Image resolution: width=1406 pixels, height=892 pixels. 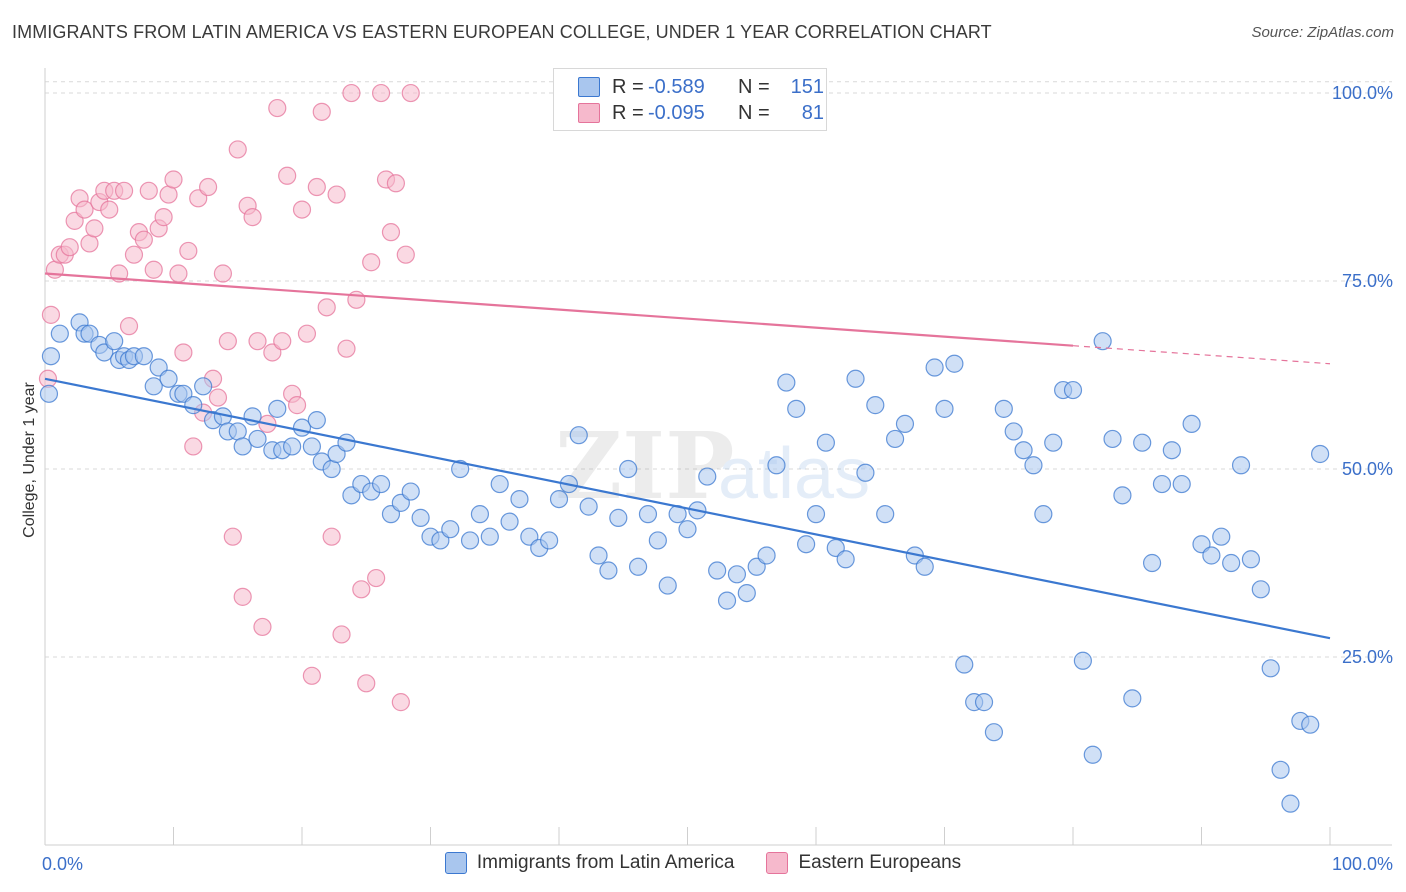 I want to click on legend-swatch-pink, so click(x=777, y=863).